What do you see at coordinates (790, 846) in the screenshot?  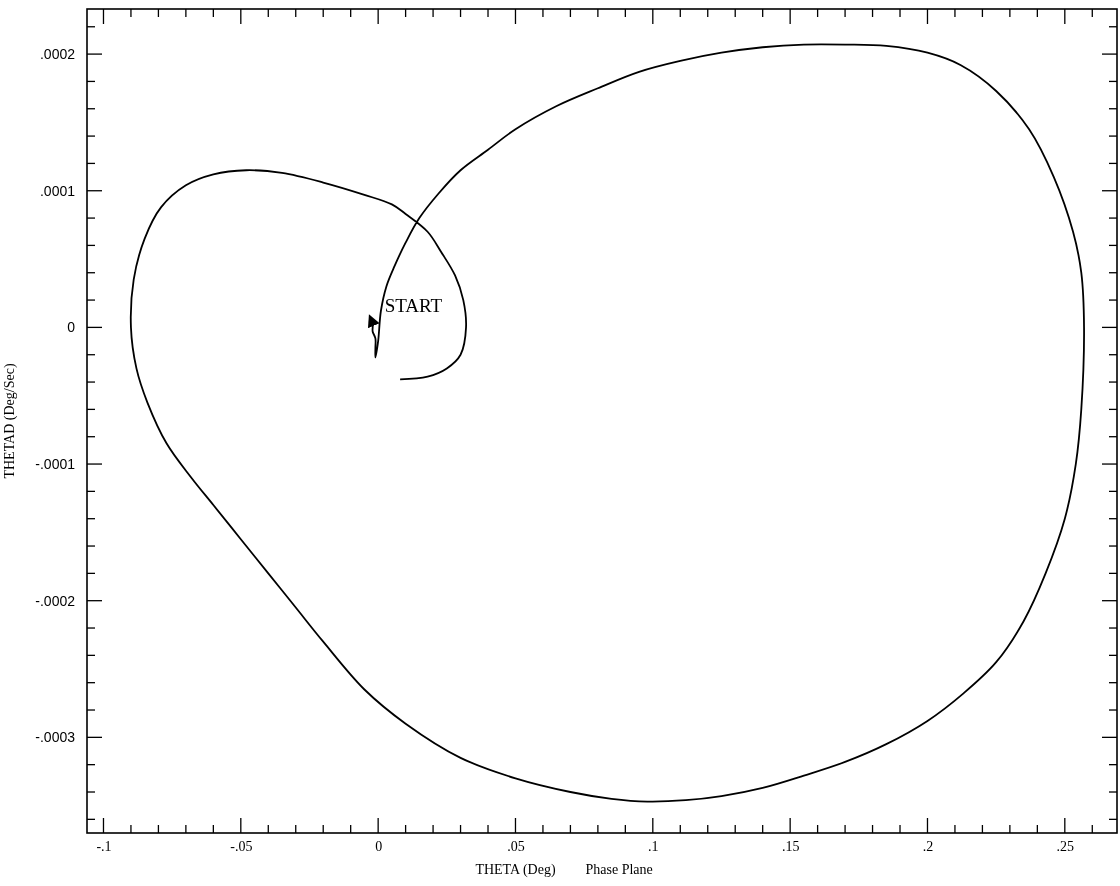 I see `x-tick-label: .15` at bounding box center [790, 846].